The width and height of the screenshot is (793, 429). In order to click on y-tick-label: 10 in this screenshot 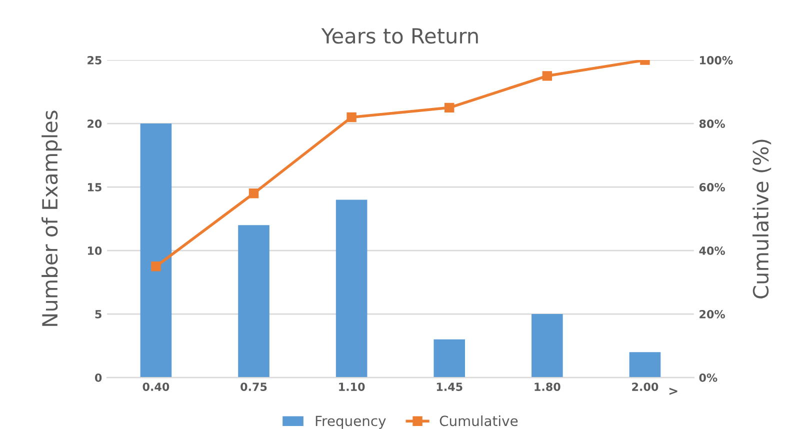, I will do `click(95, 250)`.